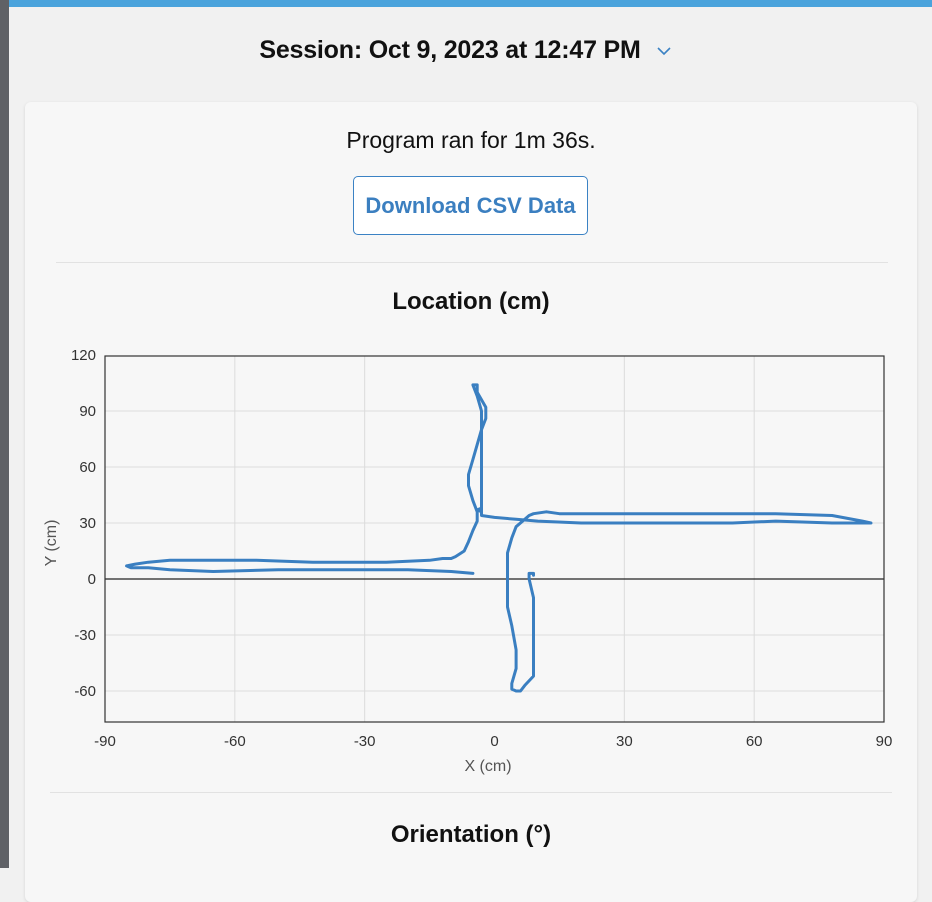 The width and height of the screenshot is (932, 902). Describe the element at coordinates (85, 691) in the screenshot. I see `y-tick-label: -60` at that location.